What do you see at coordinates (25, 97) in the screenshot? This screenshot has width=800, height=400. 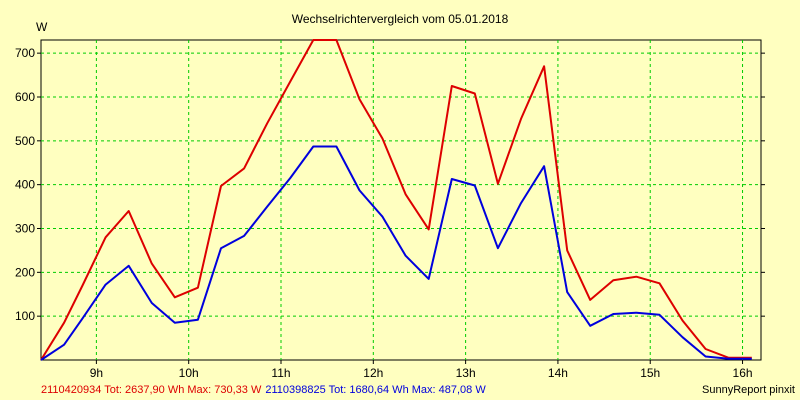 I see `y-tick-label: 600` at bounding box center [25, 97].